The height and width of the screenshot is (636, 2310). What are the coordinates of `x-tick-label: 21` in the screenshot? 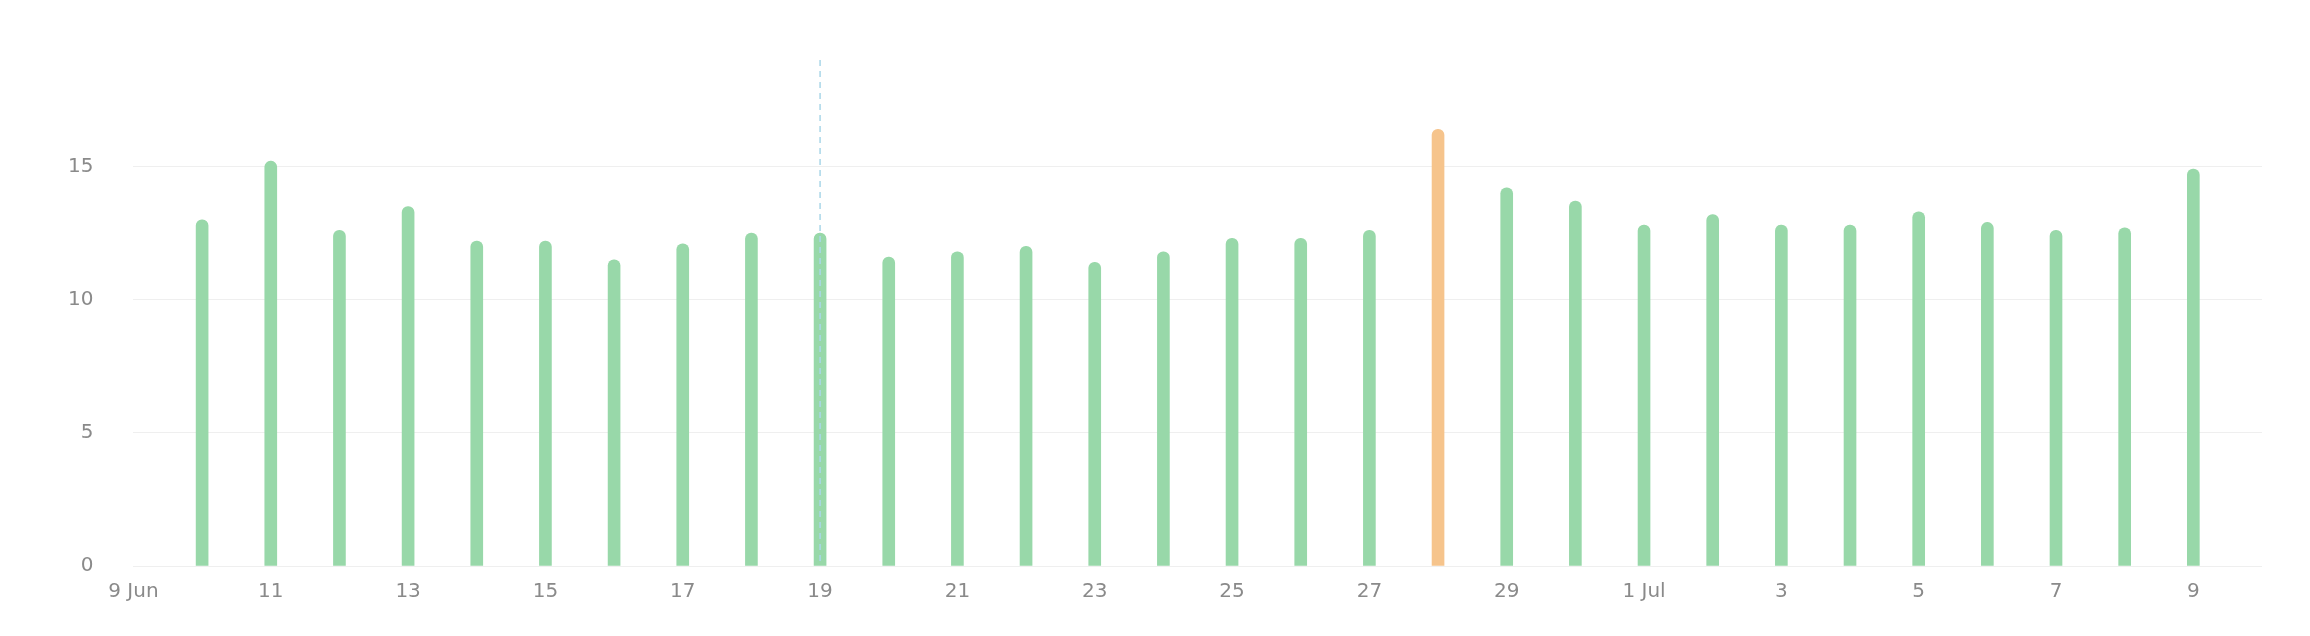 It's located at (957, 590).